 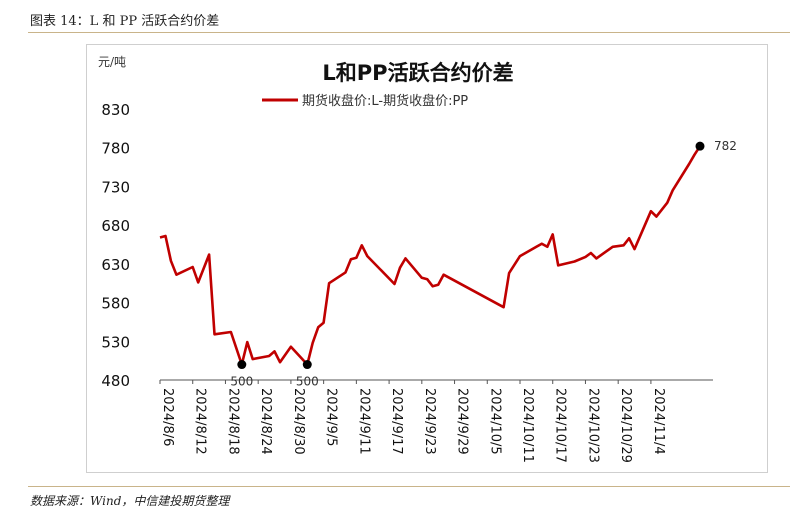 I want to click on x-tick-label: 2024/9/11, so click(x=363, y=421).